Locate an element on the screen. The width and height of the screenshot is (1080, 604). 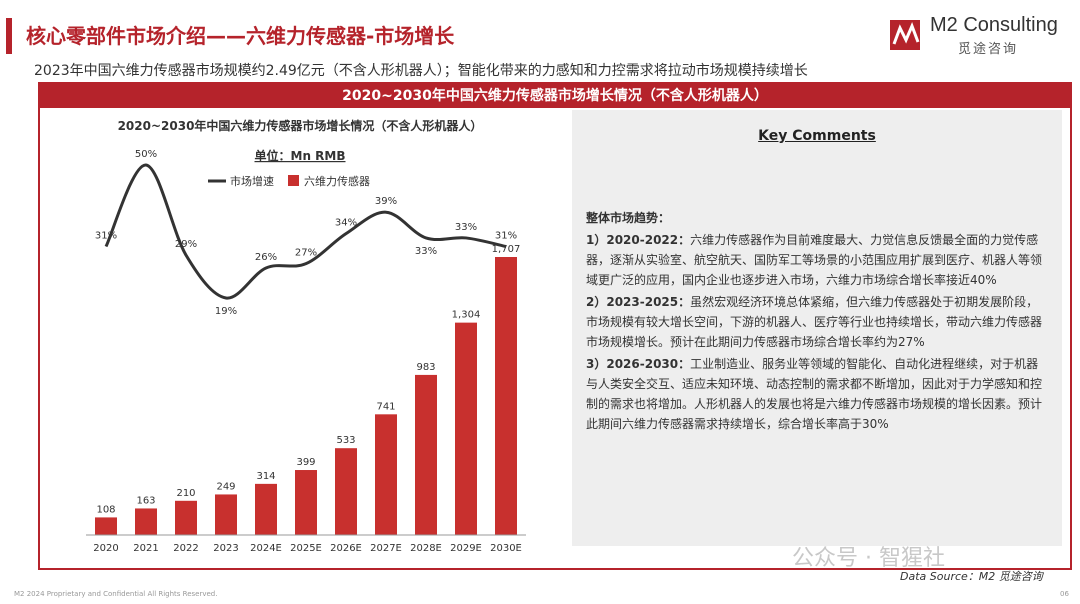
growth-label-2022: 29% is located at coordinates (186, 244).